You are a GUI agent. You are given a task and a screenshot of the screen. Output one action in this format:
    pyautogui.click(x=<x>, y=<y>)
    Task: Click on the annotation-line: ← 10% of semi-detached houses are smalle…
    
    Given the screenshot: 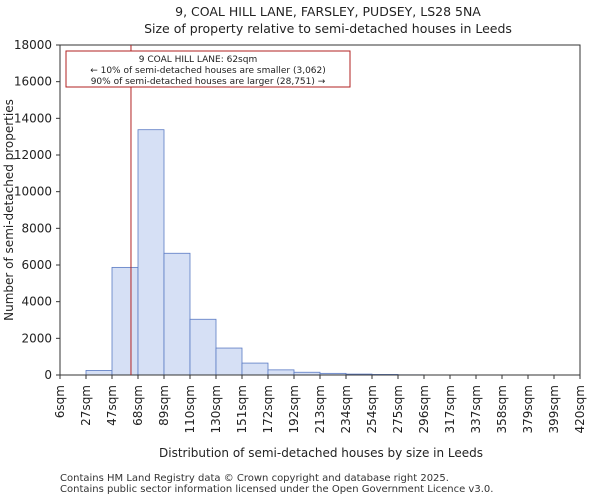 What is the action you would take?
    pyautogui.click(x=208, y=71)
    